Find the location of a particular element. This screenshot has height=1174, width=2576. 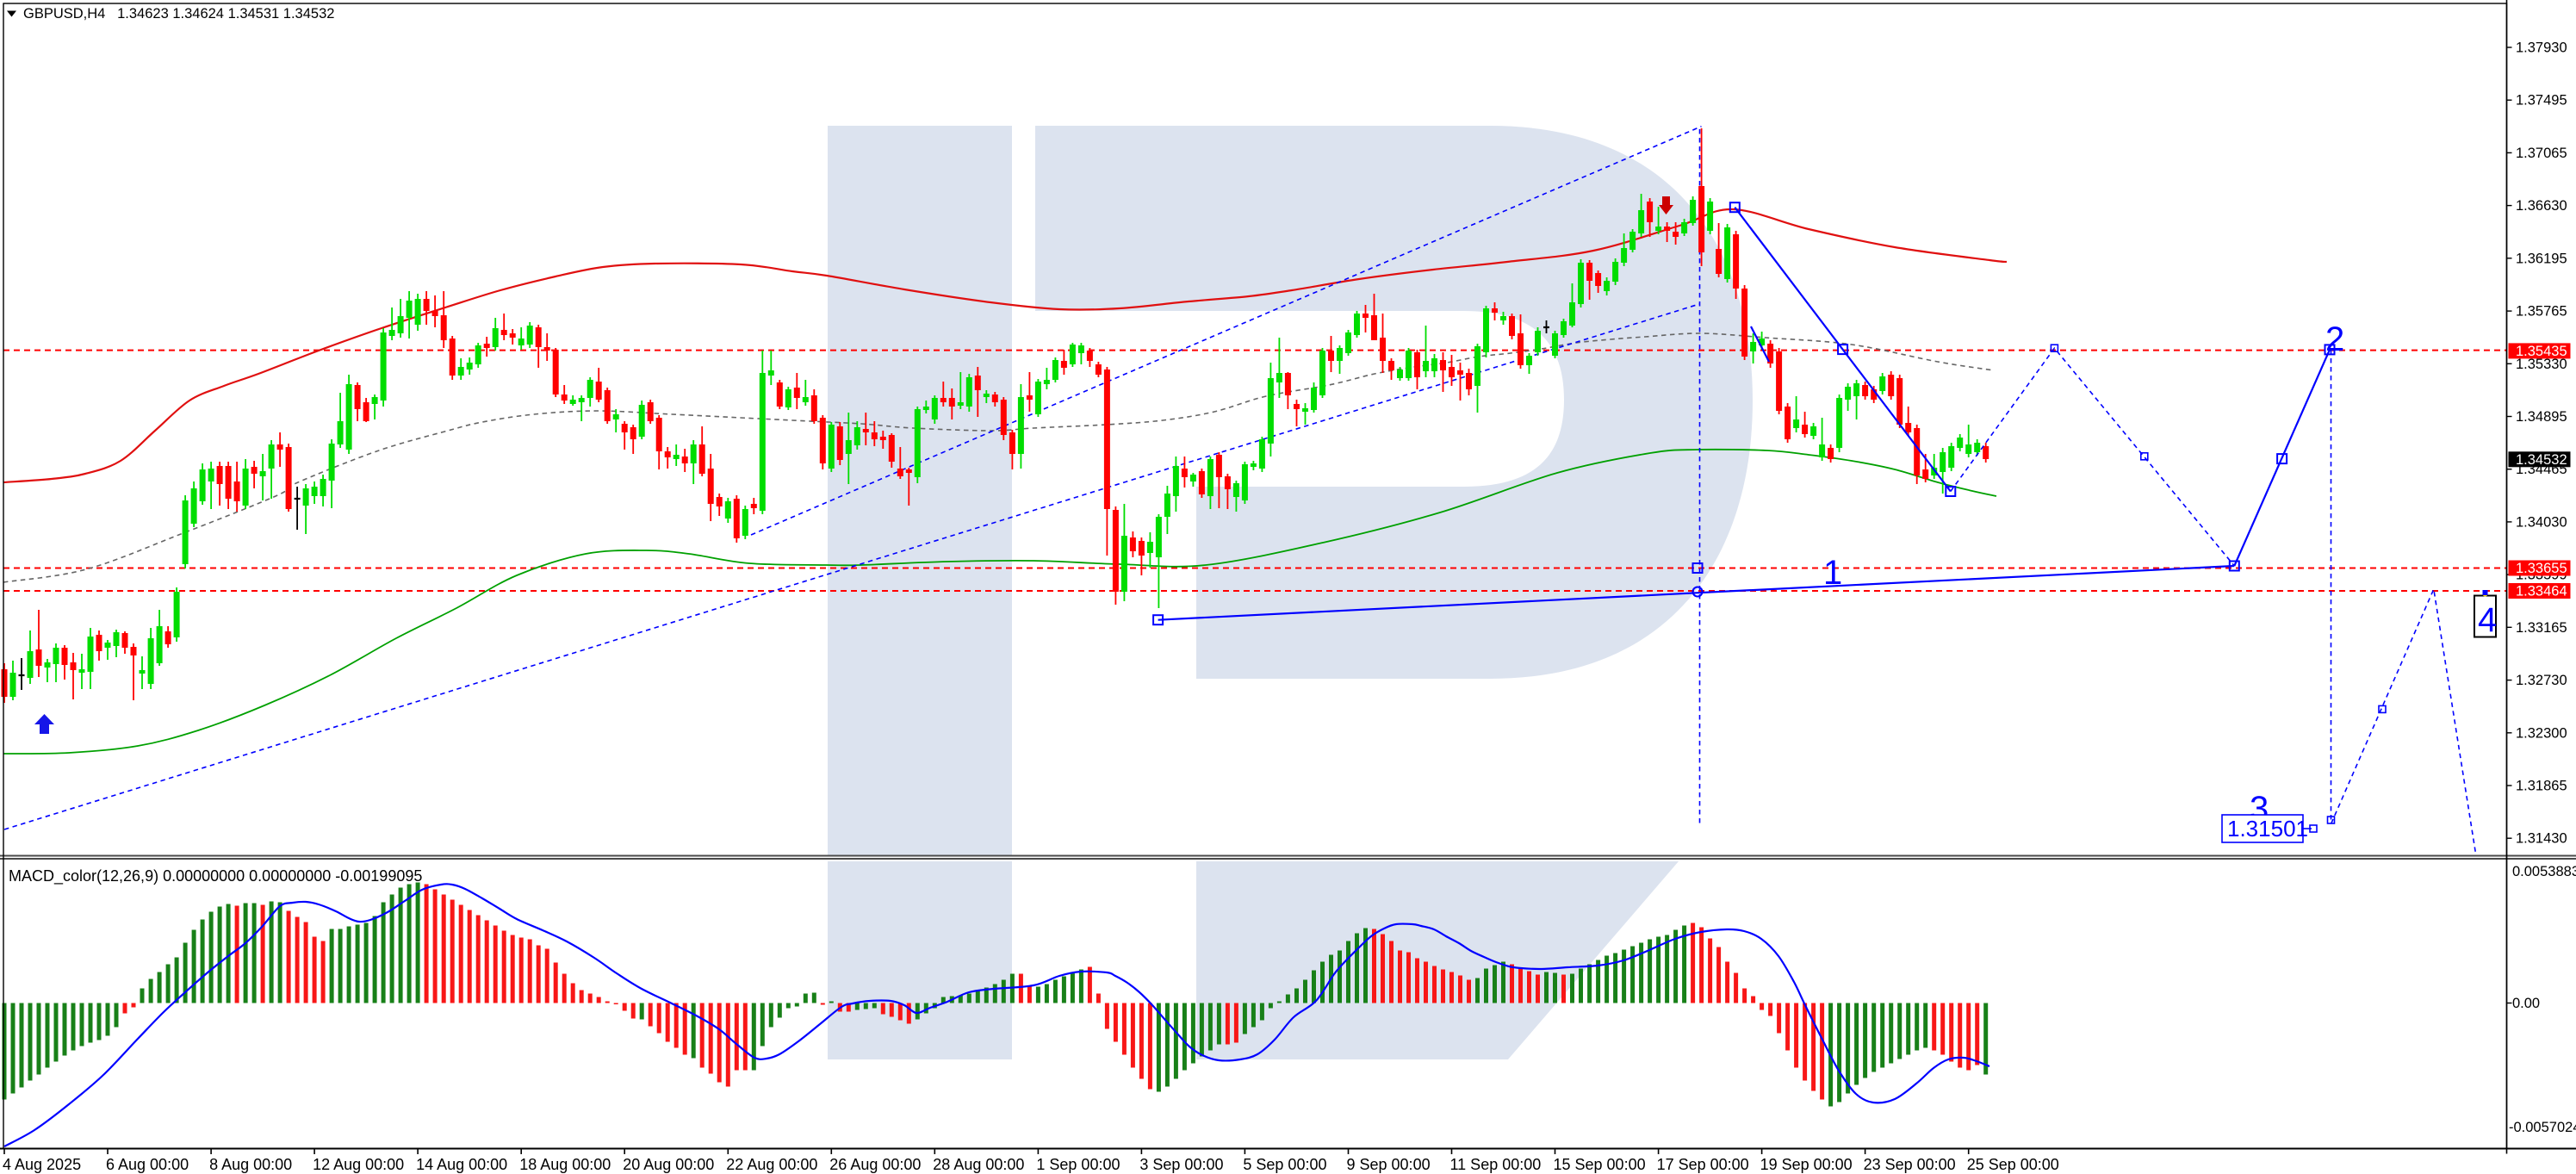

svg-text: 2 is located at coordinates (2334, 339).